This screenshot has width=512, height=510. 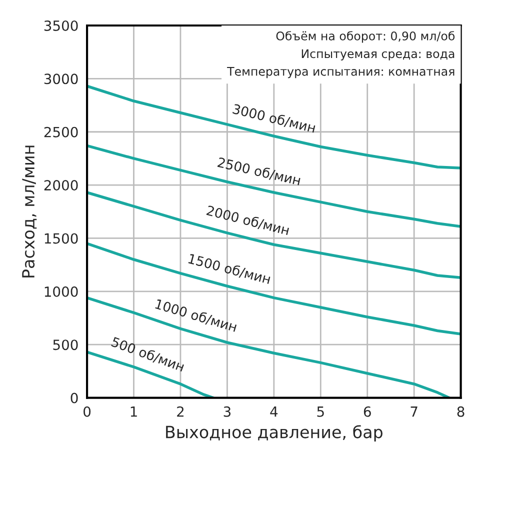 I want to click on annotation: Испытуемая среда: вода, so click(x=378, y=54).